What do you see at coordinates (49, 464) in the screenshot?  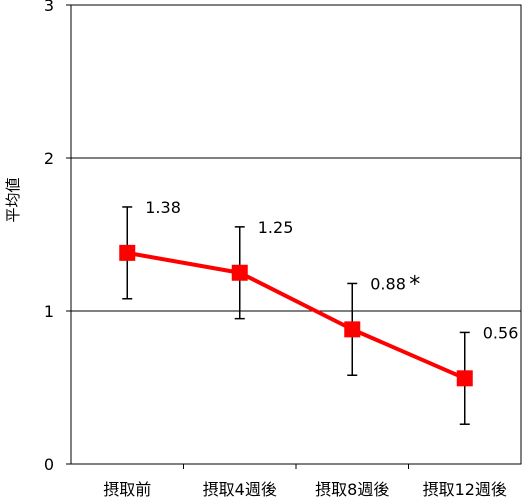 I see `y-tick-label: 0` at bounding box center [49, 464].